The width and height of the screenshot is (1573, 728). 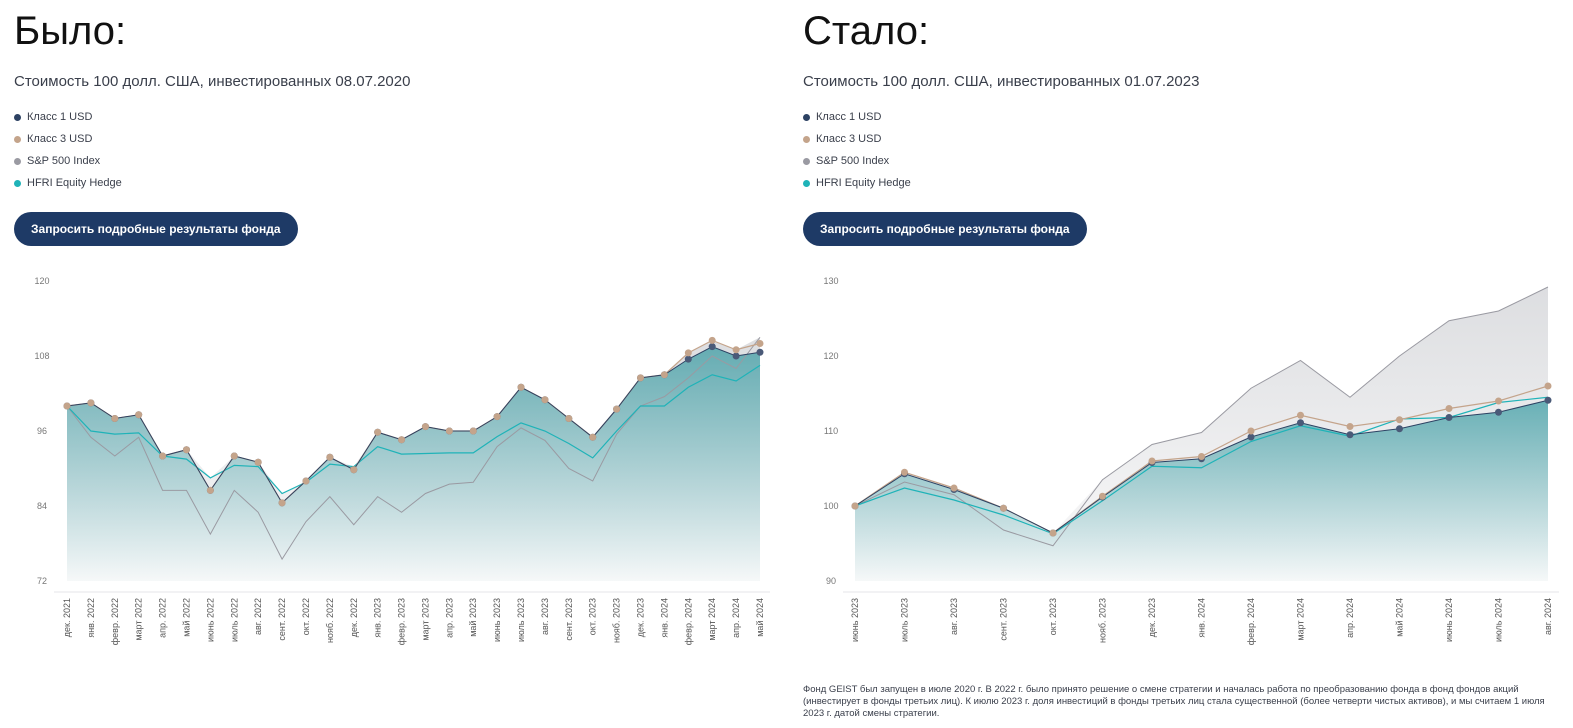 I want to click on x-tick-label: дек. 2022, so click(x=354, y=617).